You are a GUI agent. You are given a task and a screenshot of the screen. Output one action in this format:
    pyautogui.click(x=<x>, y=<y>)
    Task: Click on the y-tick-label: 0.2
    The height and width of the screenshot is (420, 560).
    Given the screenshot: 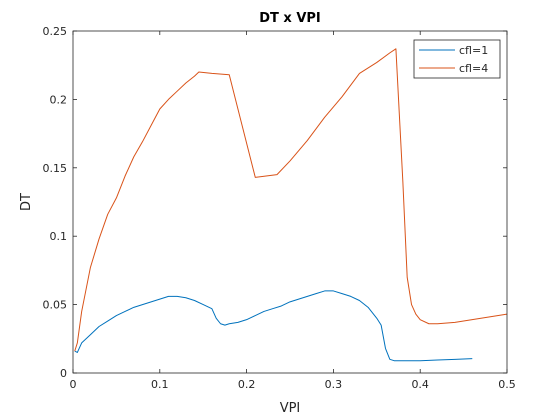 What is the action you would take?
    pyautogui.click(x=59, y=99)
    